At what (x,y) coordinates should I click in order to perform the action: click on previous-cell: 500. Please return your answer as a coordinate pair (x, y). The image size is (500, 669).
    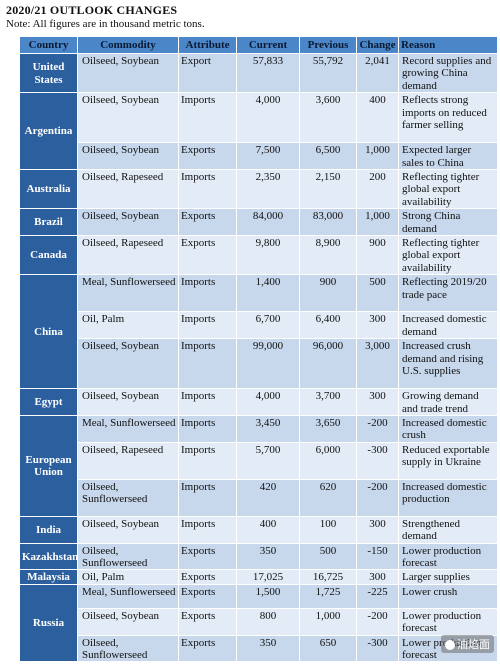
    Looking at the image, I should click on (328, 556).